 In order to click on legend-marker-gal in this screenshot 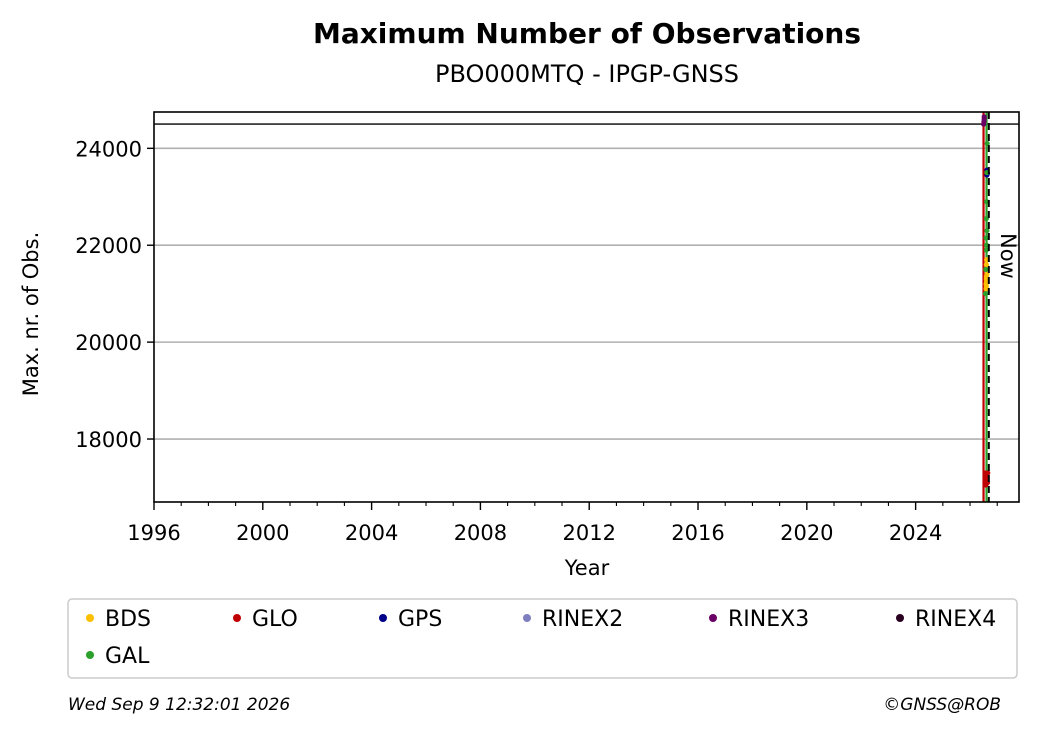, I will do `click(90, 655)`.